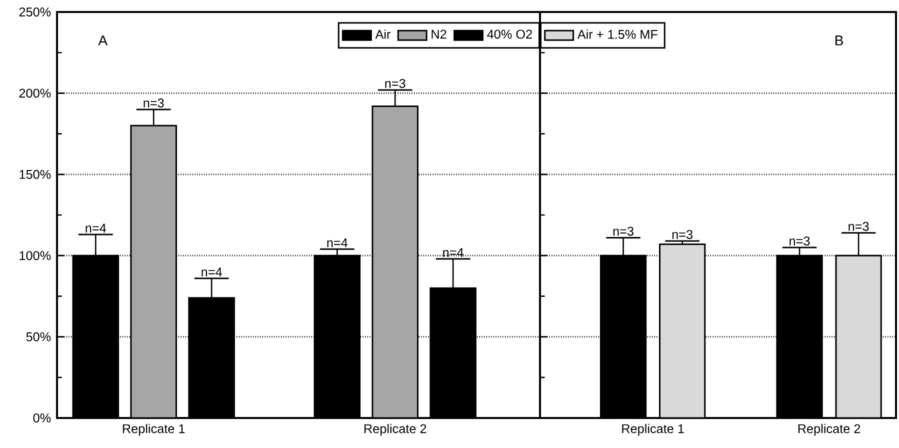  What do you see at coordinates (103, 41) in the screenshot?
I see `annotation: A` at bounding box center [103, 41].